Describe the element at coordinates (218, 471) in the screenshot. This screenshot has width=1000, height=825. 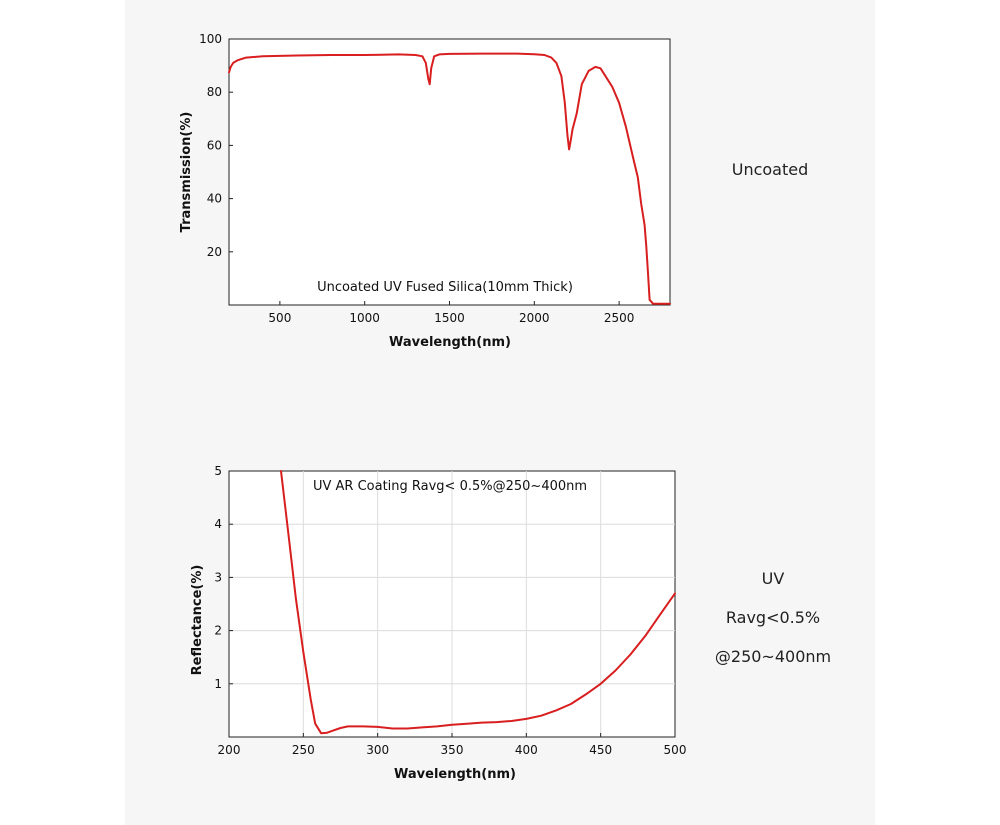
I see `reflectance-y-tick-label: 5` at that location.